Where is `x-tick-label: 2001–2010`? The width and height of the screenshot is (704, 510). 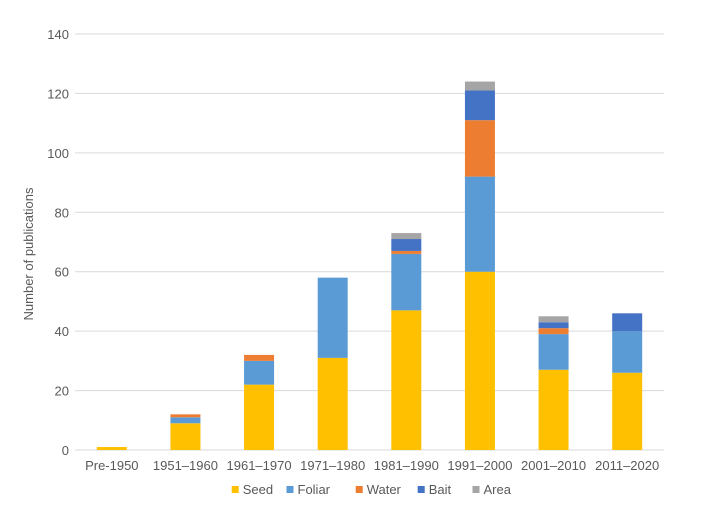 x-tick-label: 2001–2010 is located at coordinates (553, 465).